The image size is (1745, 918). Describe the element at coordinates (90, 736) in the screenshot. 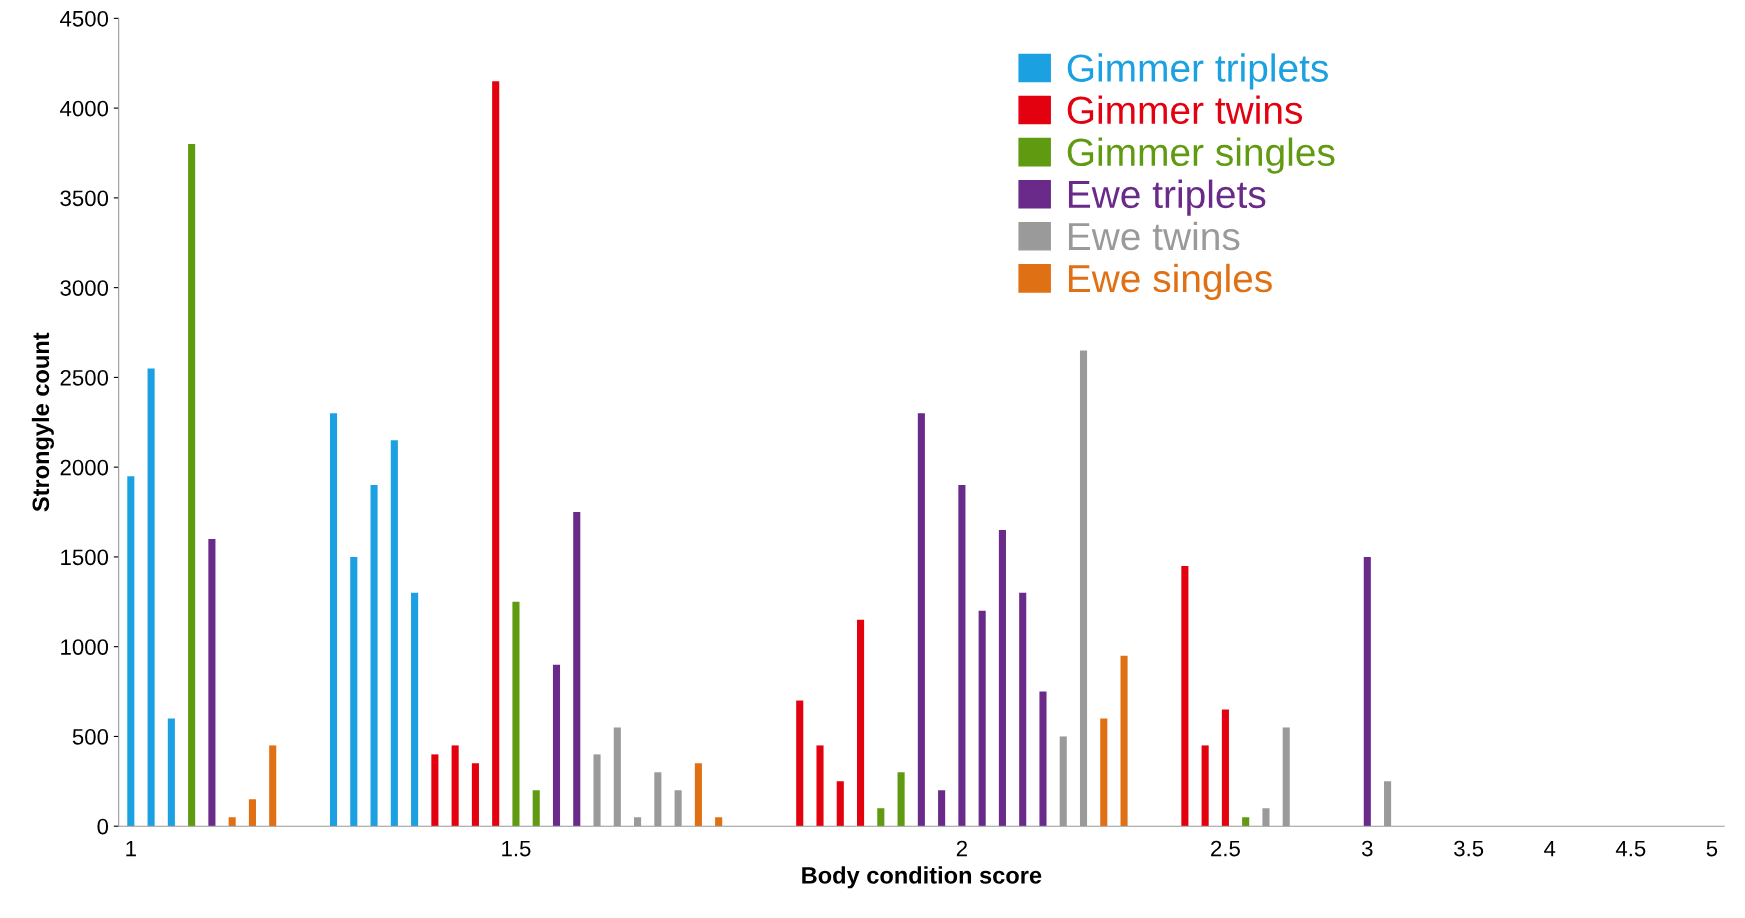

I see `y-tick-label: 500` at that location.